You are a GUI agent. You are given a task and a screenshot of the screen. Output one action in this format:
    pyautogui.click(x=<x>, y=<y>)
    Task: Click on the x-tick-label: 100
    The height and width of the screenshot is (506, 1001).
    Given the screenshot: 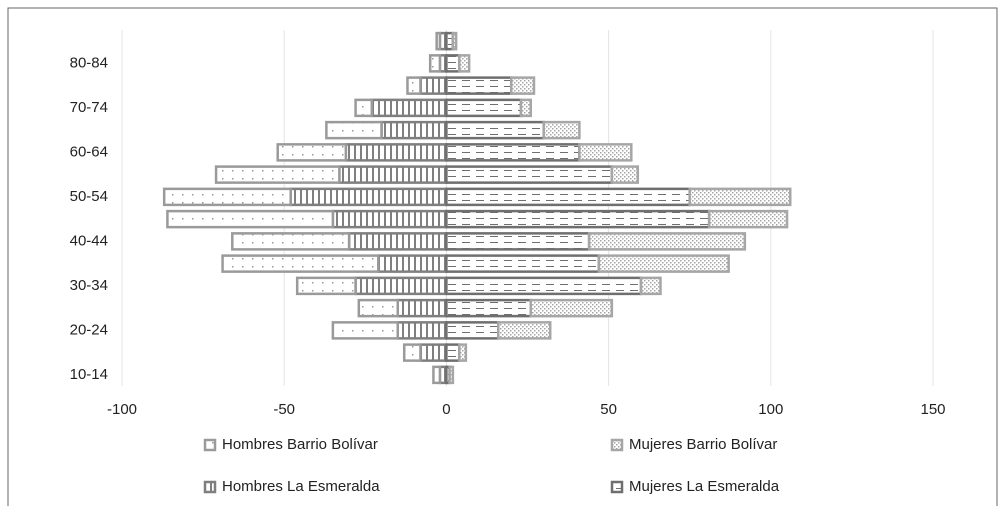 What is the action you would take?
    pyautogui.click(x=770, y=409)
    